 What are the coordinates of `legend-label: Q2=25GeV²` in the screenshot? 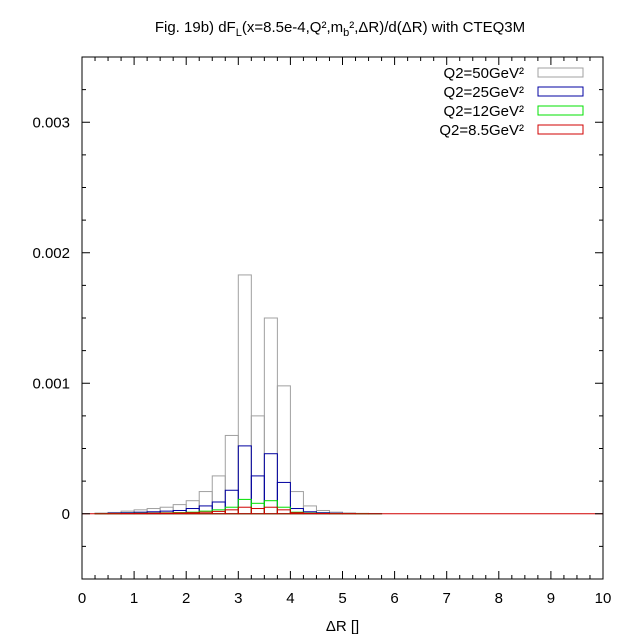 It's located at (484, 92).